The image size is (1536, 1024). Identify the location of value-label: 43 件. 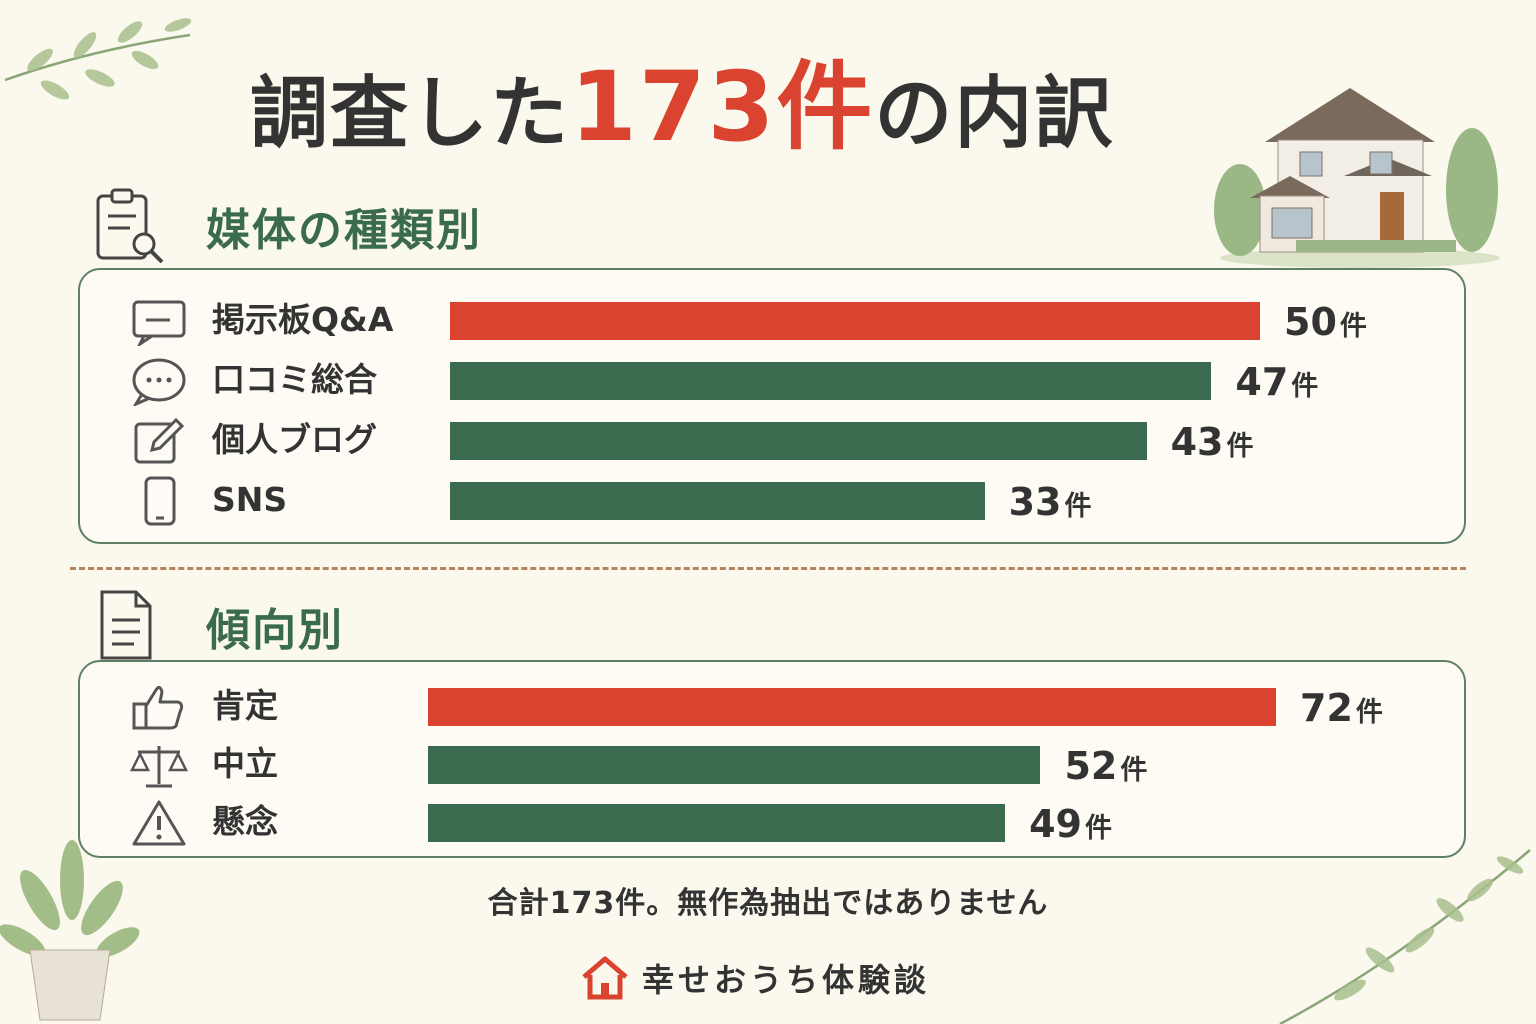
(1212, 440).